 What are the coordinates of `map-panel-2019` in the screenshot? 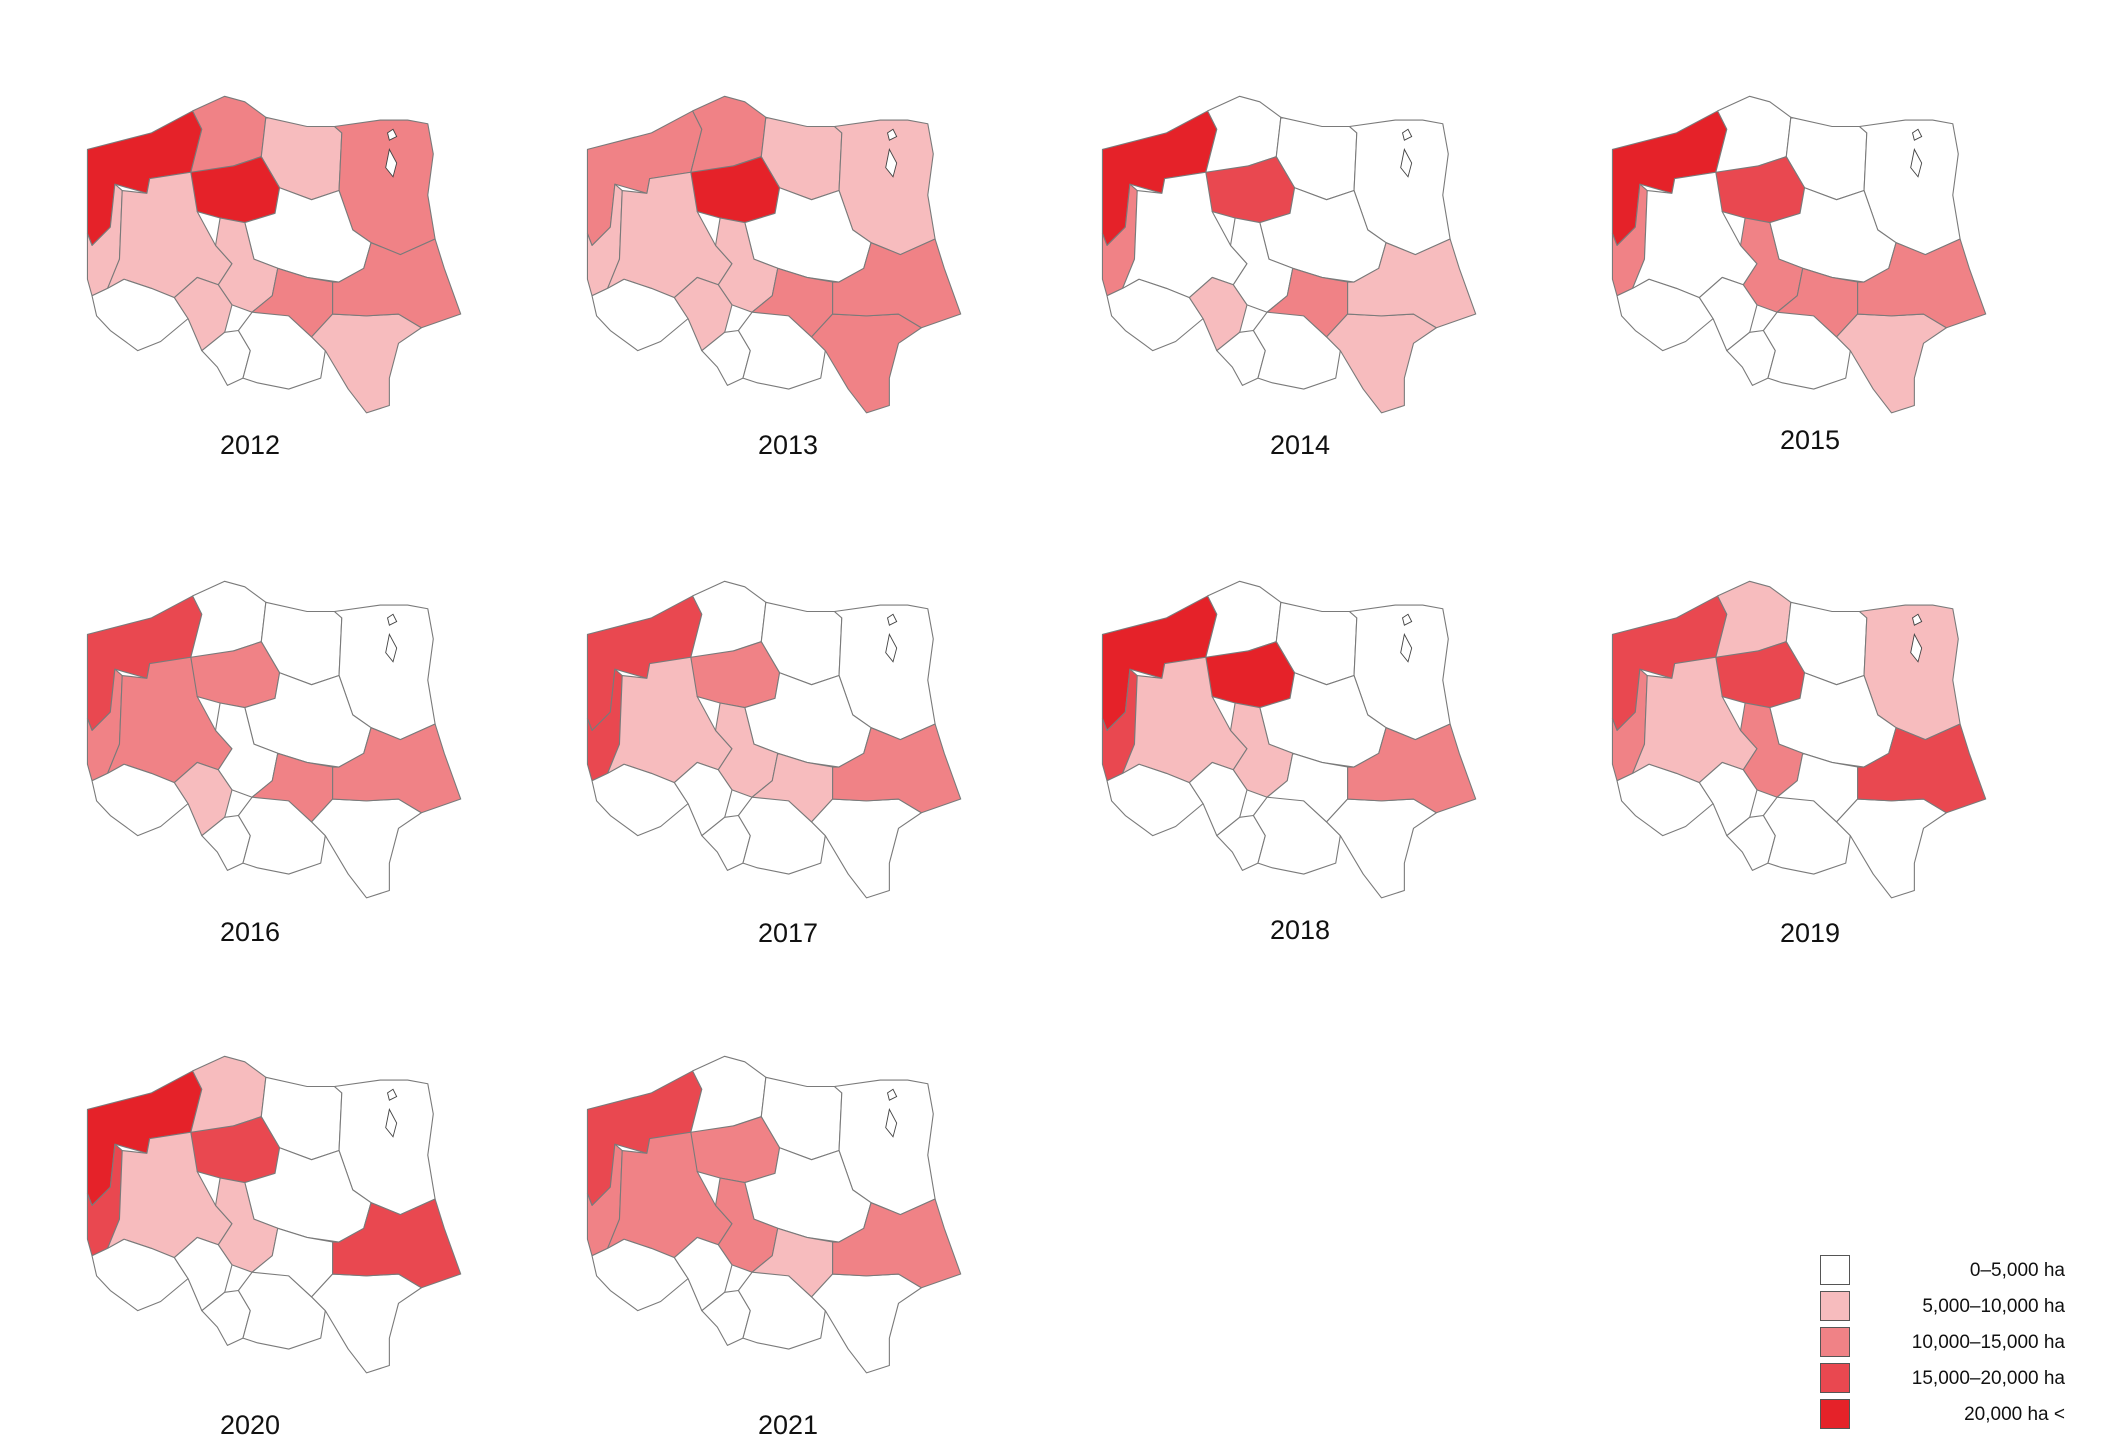 It's located at (1800, 735).